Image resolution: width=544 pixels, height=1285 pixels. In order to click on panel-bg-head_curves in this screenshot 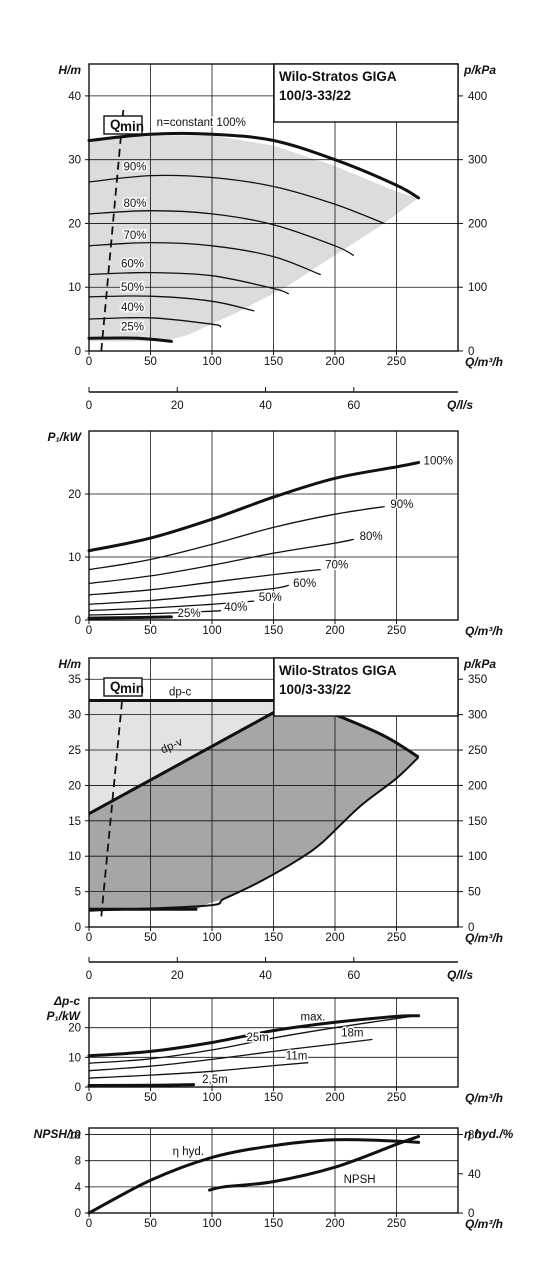, I will do `click(254, 238)`.